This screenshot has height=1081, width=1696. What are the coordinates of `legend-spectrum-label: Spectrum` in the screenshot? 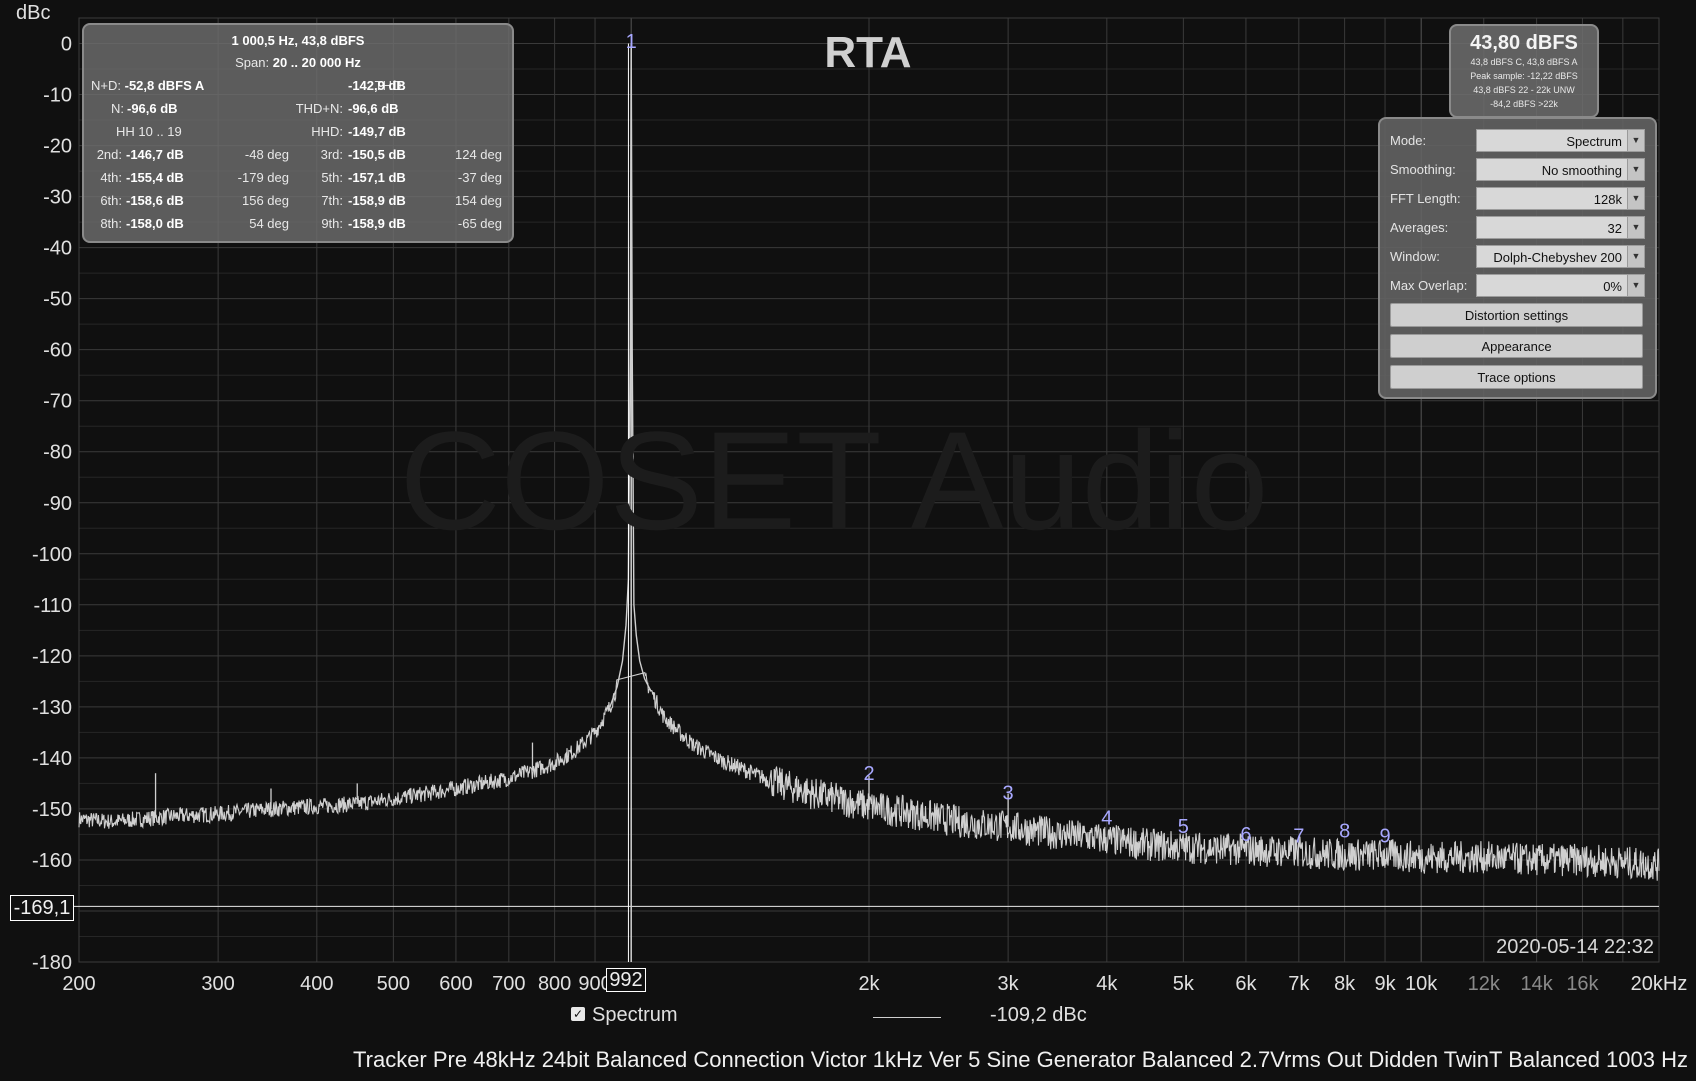 It's located at (635, 1015).